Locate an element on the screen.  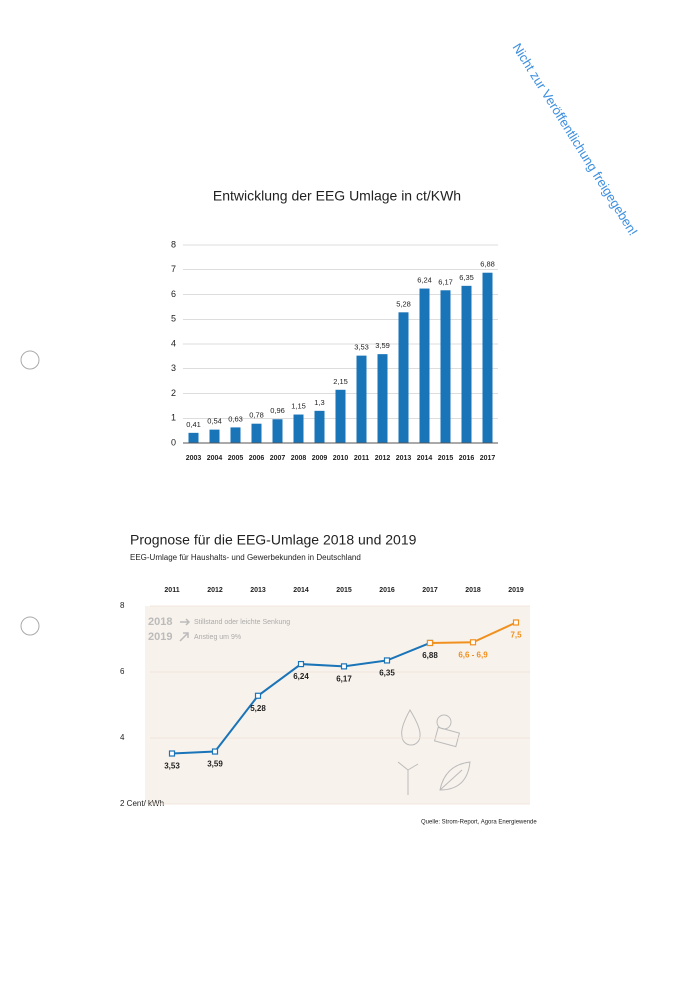
value-label: 0,78 is located at coordinates (256, 415).